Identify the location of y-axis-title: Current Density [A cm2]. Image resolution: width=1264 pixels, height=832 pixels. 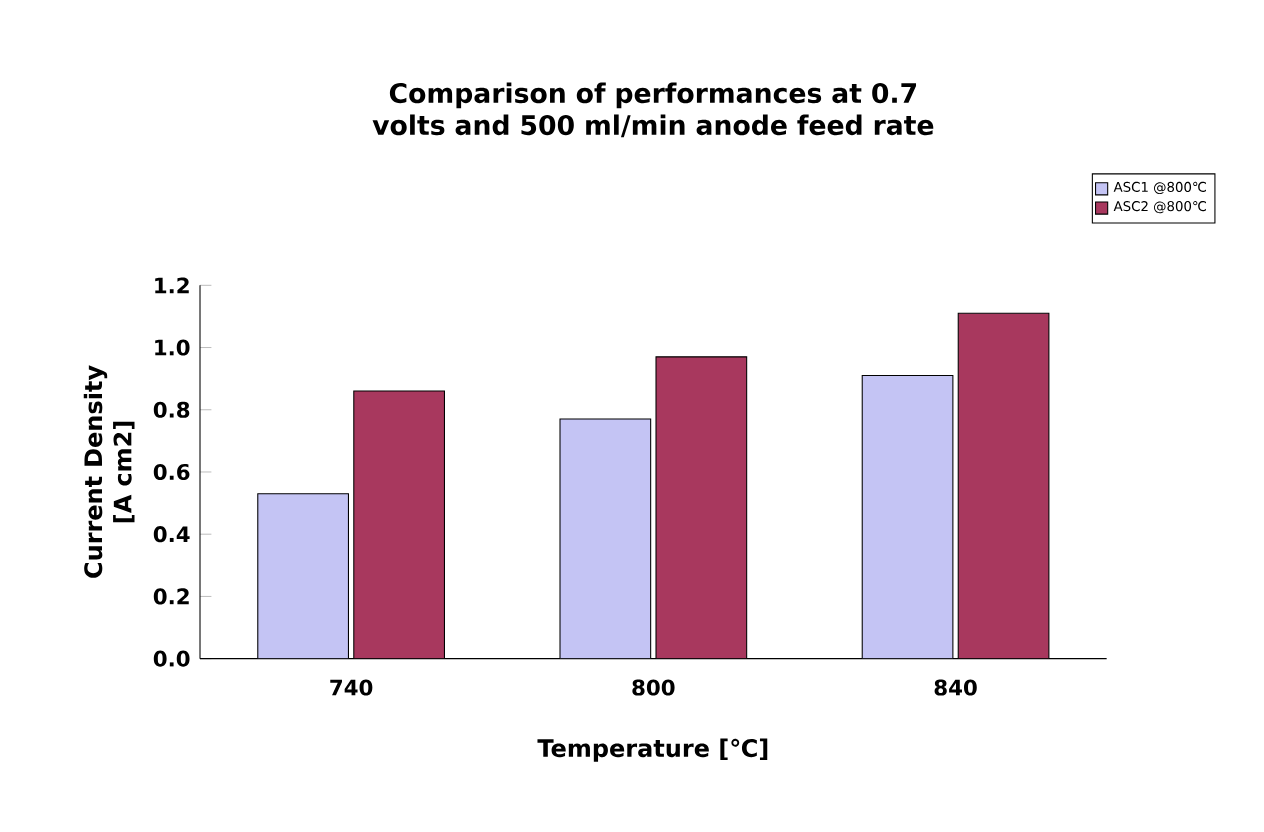
(109, 471).